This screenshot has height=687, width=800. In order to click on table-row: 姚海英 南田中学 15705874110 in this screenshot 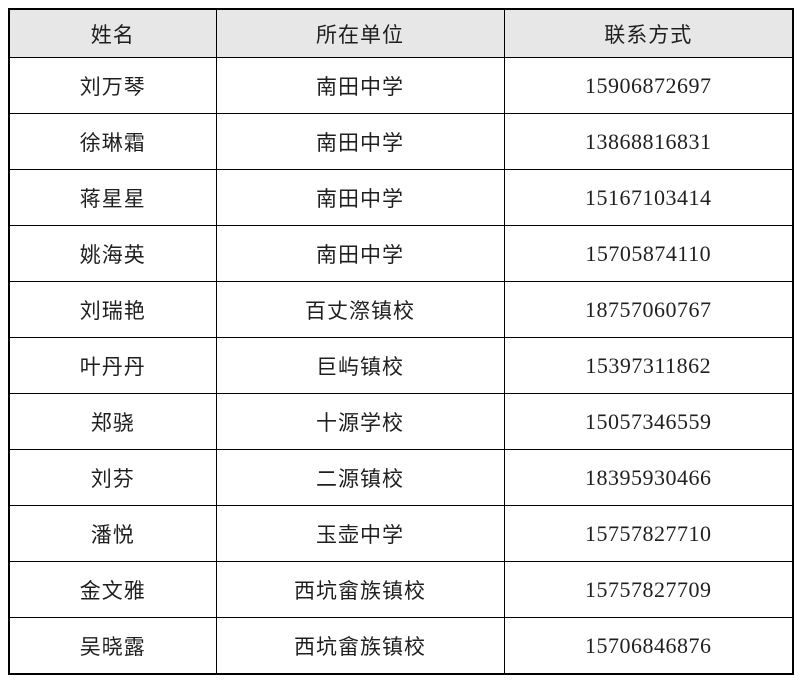, I will do `click(401, 253)`.